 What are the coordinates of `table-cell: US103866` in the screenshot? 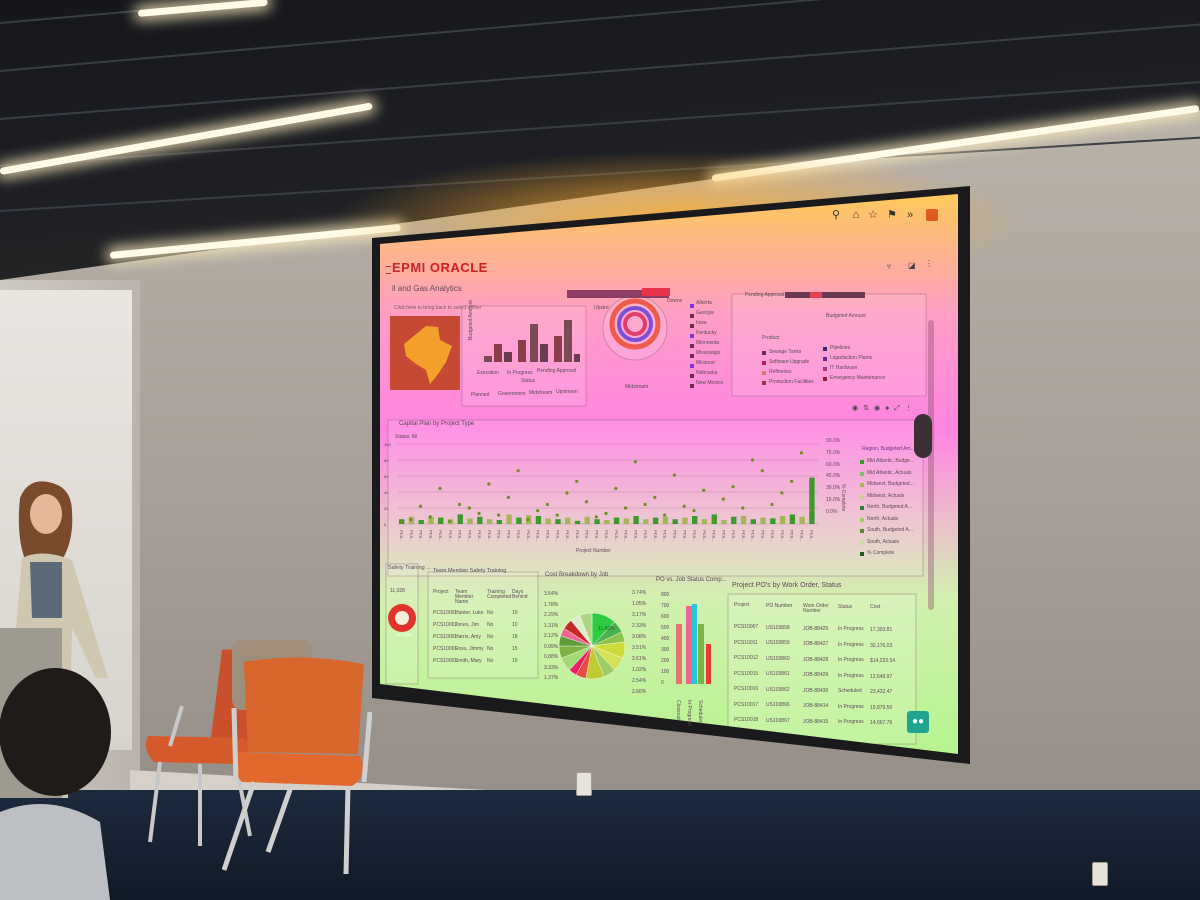 It's located at (778, 705).